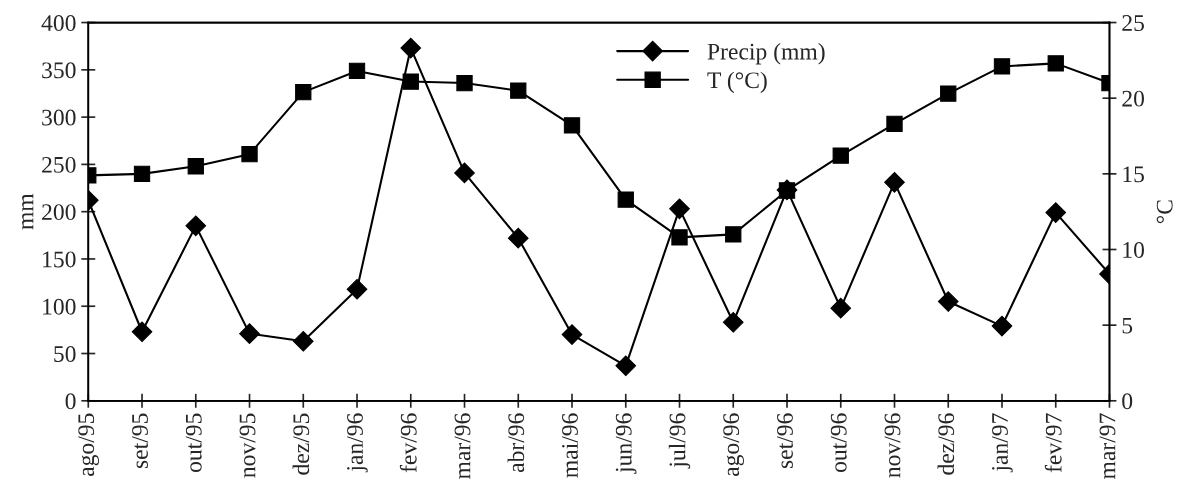 The height and width of the screenshot is (501, 1193). What do you see at coordinates (193, 443) in the screenshot?
I see `x-tick-label: out/95` at bounding box center [193, 443].